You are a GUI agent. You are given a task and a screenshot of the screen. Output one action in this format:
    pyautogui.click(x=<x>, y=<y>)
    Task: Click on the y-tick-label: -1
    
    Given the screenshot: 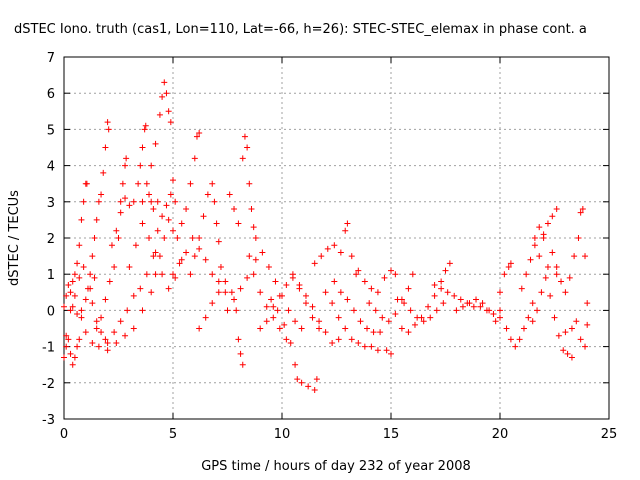 What is the action you would take?
    pyautogui.click(x=48, y=348)
    